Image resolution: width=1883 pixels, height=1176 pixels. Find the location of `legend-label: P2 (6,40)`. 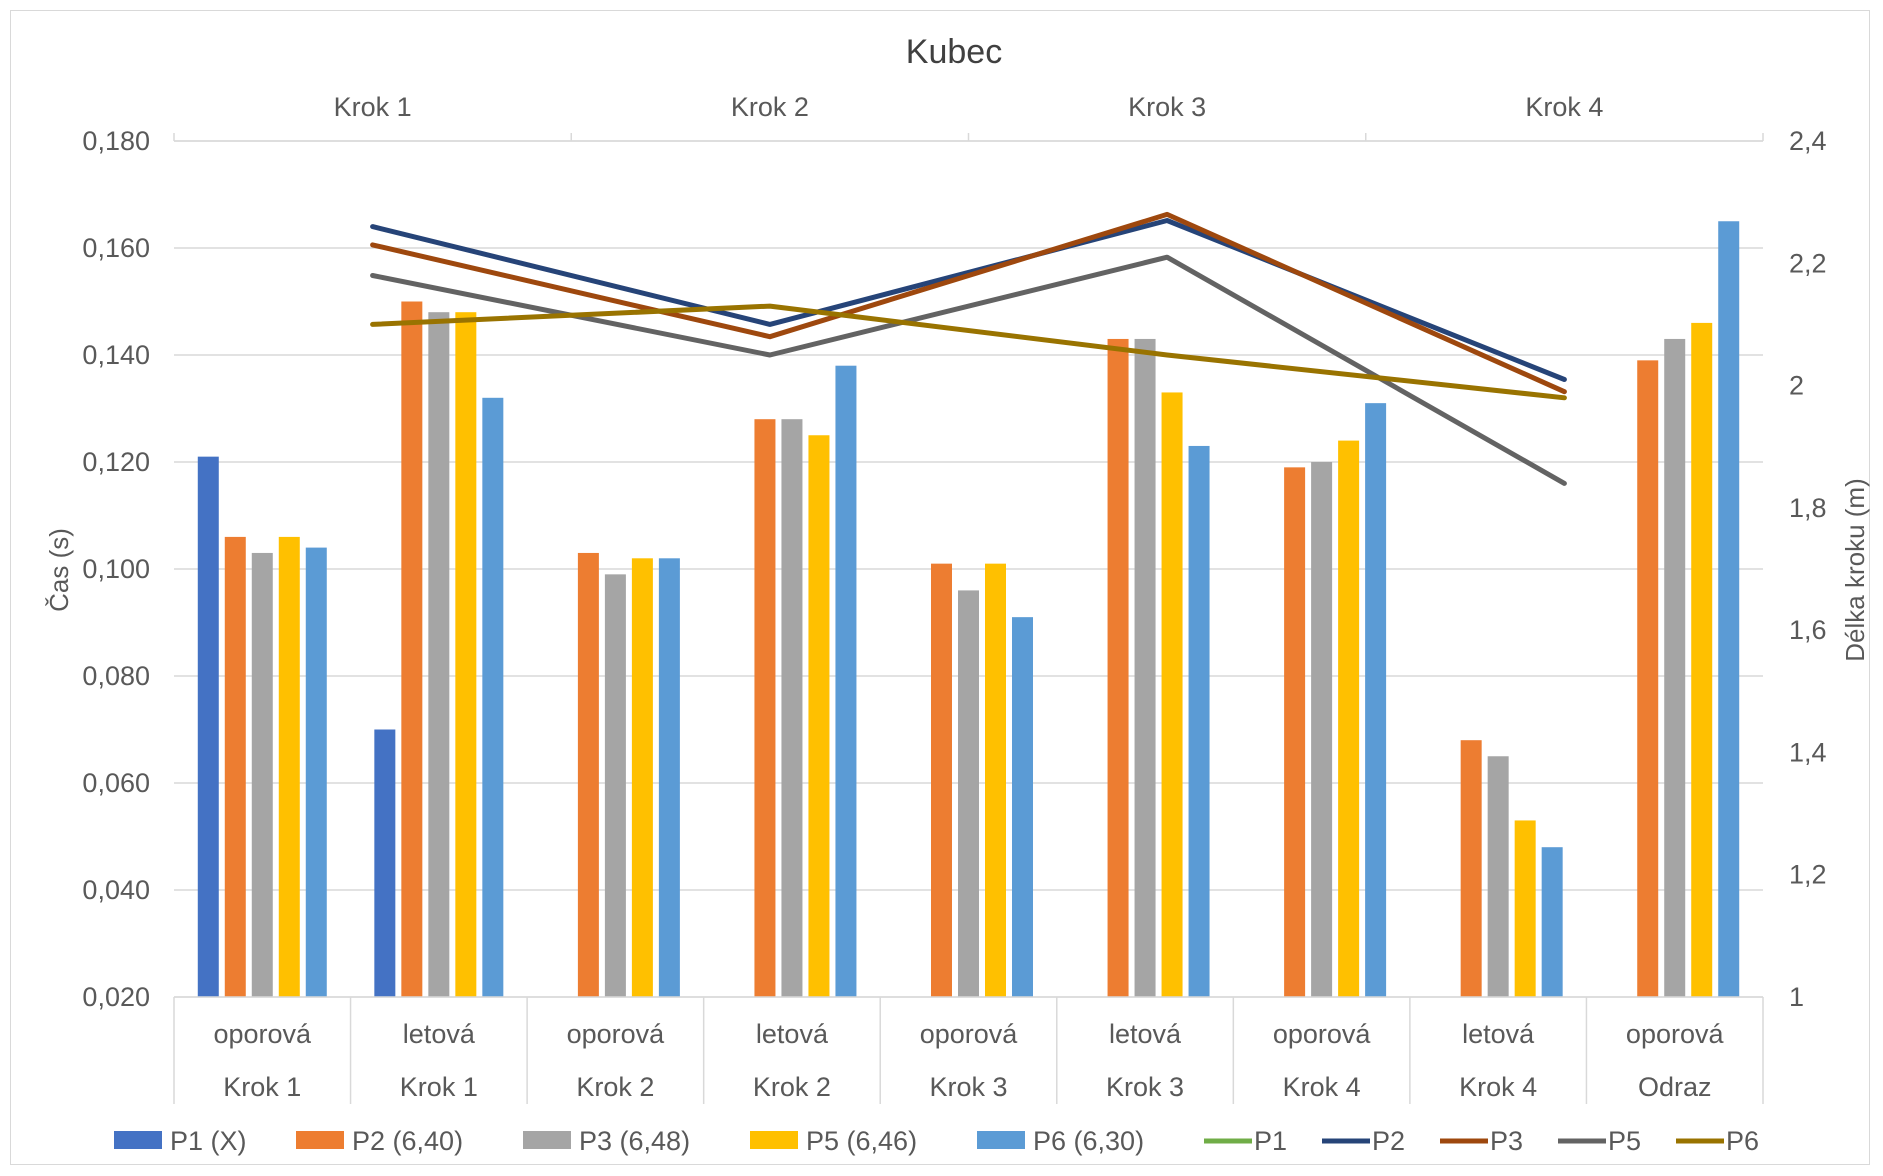

legend-label: P2 (6,40) is located at coordinates (407, 1141).